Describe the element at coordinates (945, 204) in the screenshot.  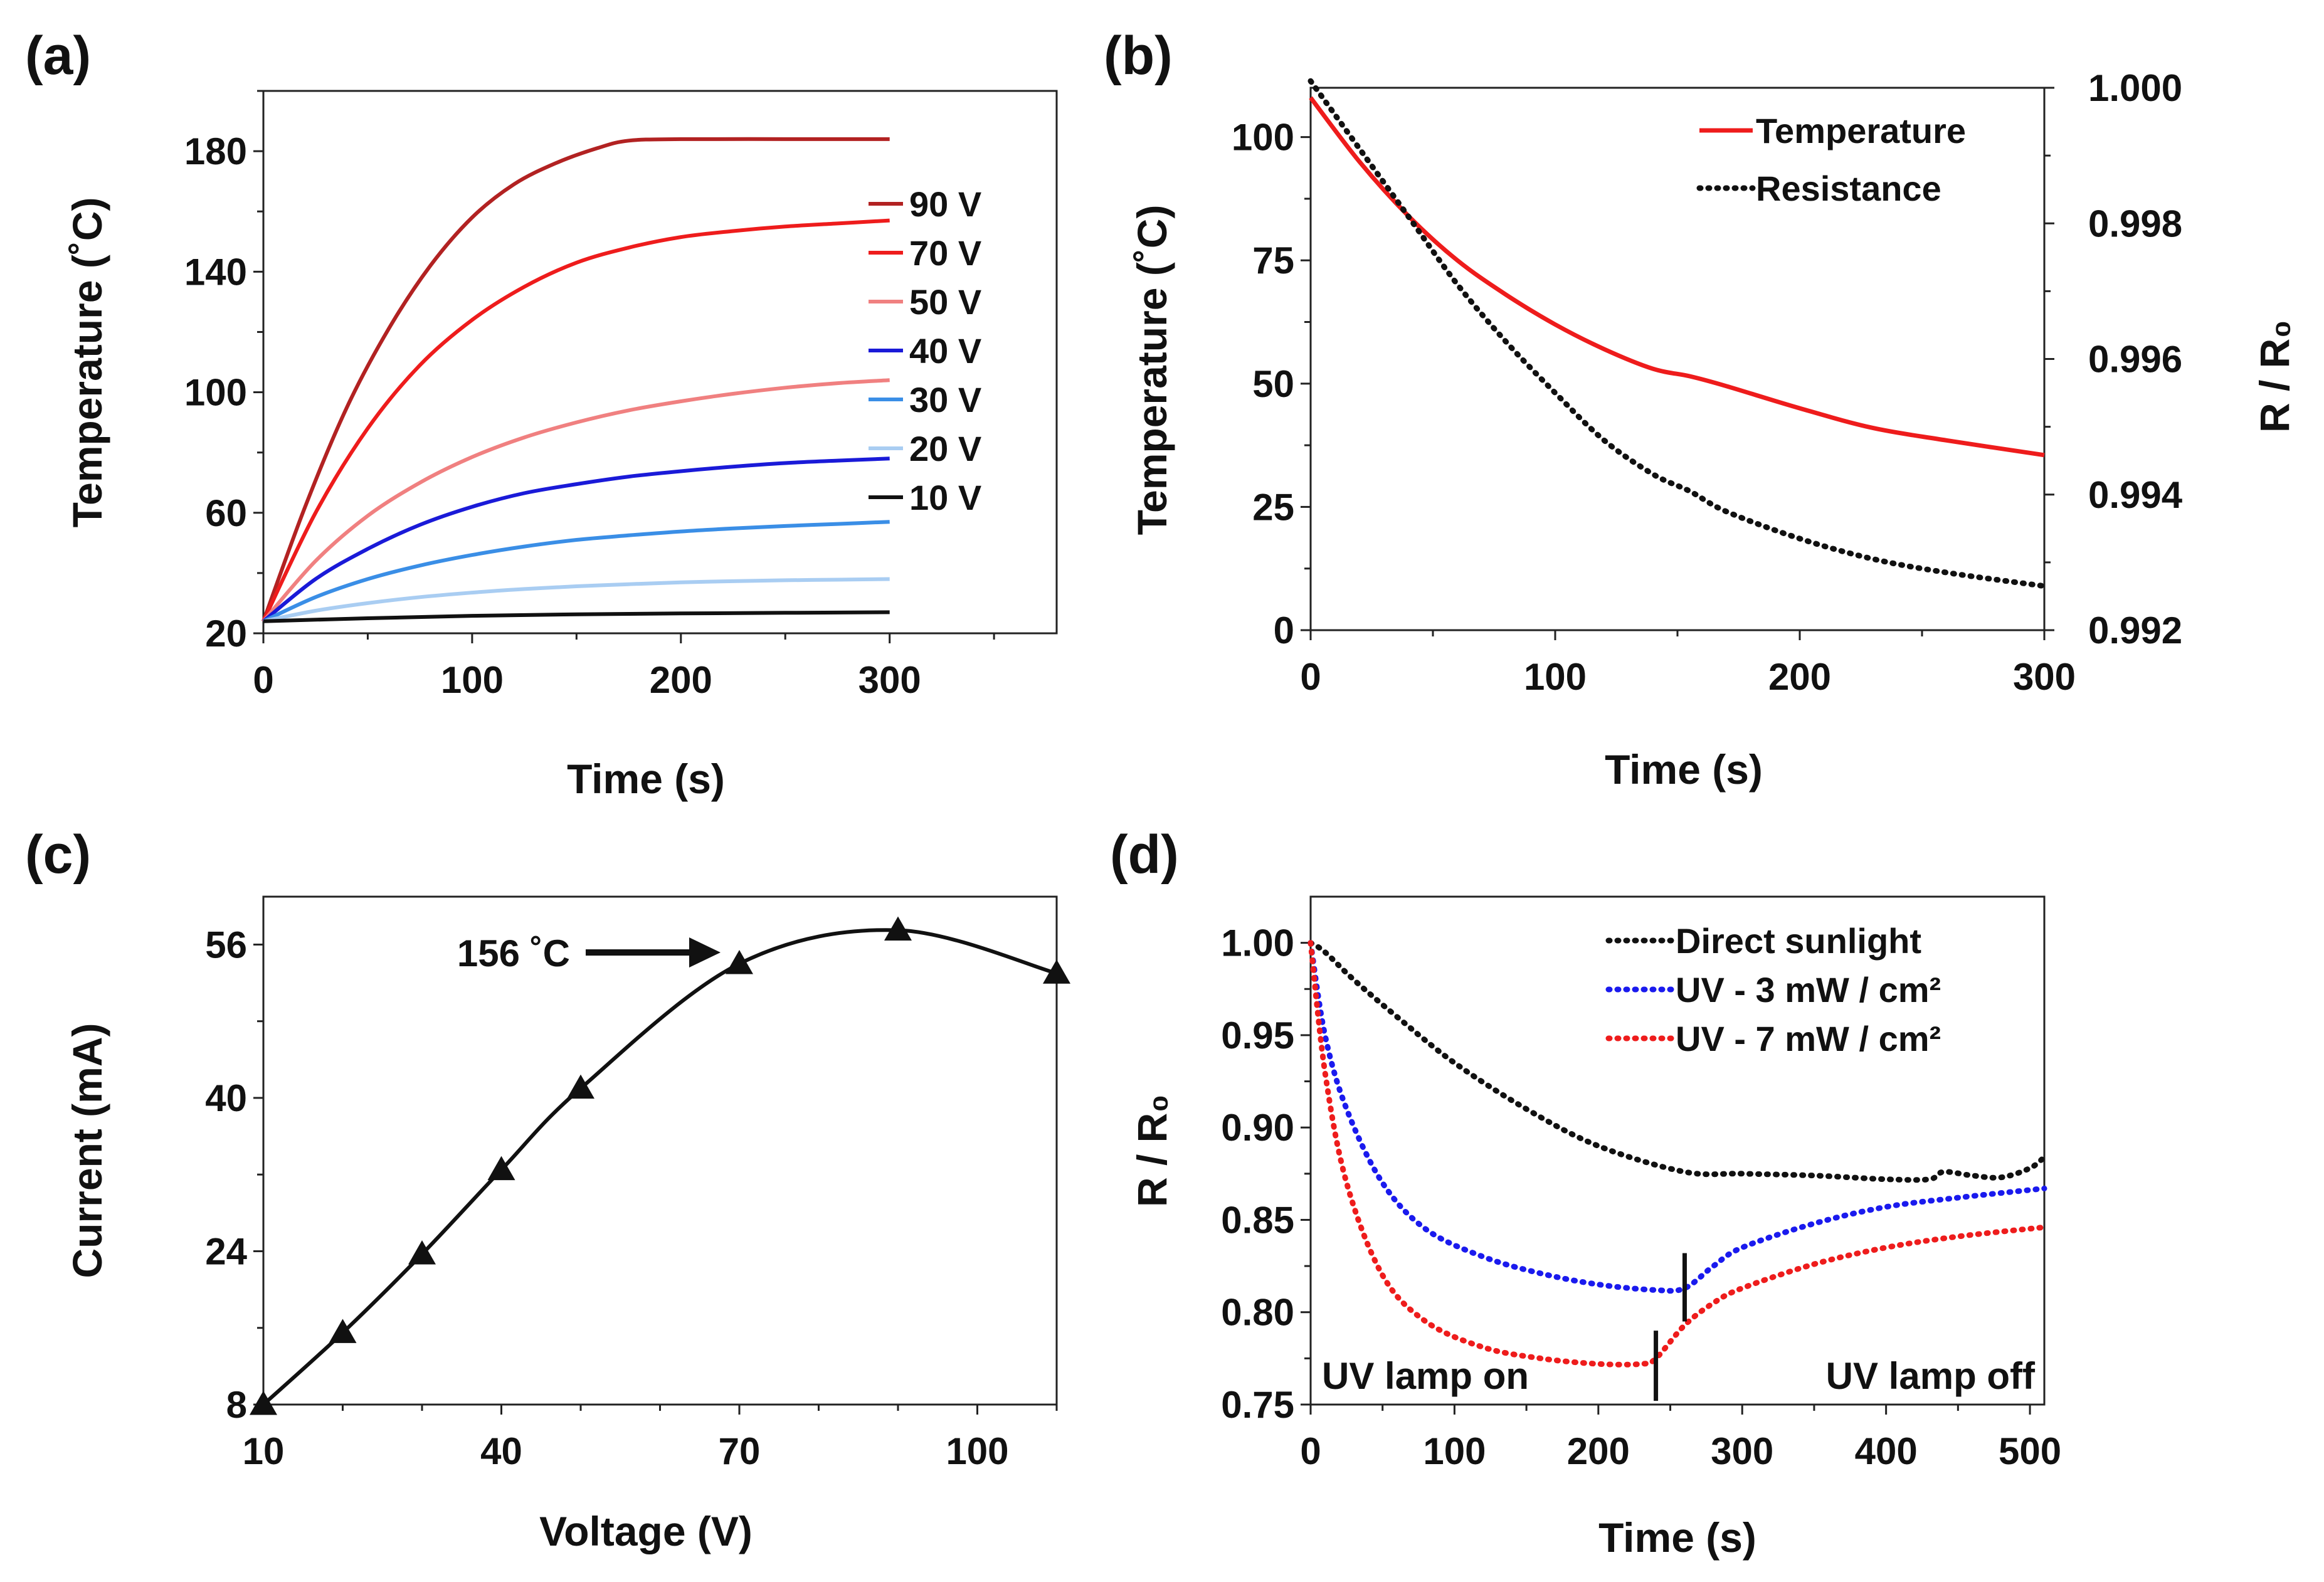
I see `legend-label: 90 V` at that location.